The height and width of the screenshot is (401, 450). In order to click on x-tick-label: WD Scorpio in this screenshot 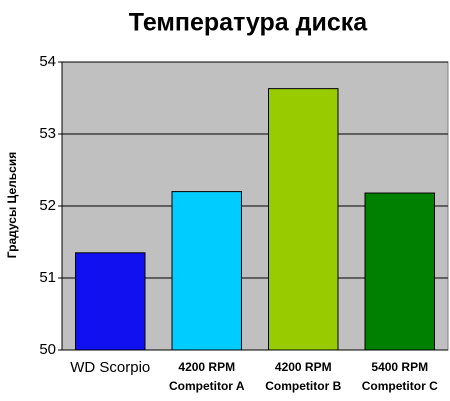, I will do `click(110, 367)`.